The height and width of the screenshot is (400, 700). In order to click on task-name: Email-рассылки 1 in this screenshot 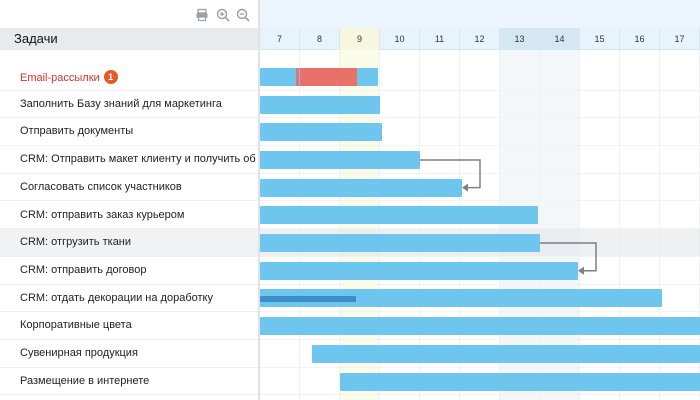, I will do `click(139, 77)`.